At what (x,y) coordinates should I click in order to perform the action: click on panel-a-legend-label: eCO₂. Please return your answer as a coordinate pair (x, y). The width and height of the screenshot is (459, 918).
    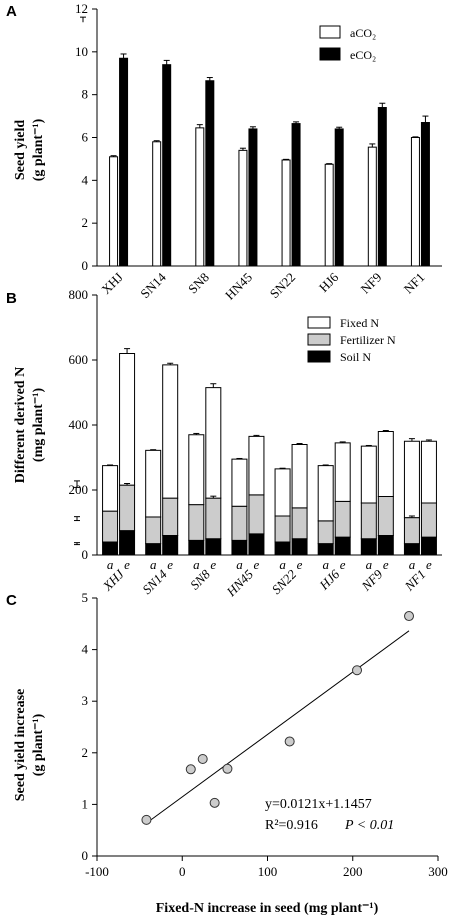
    Looking at the image, I should click on (363, 55).